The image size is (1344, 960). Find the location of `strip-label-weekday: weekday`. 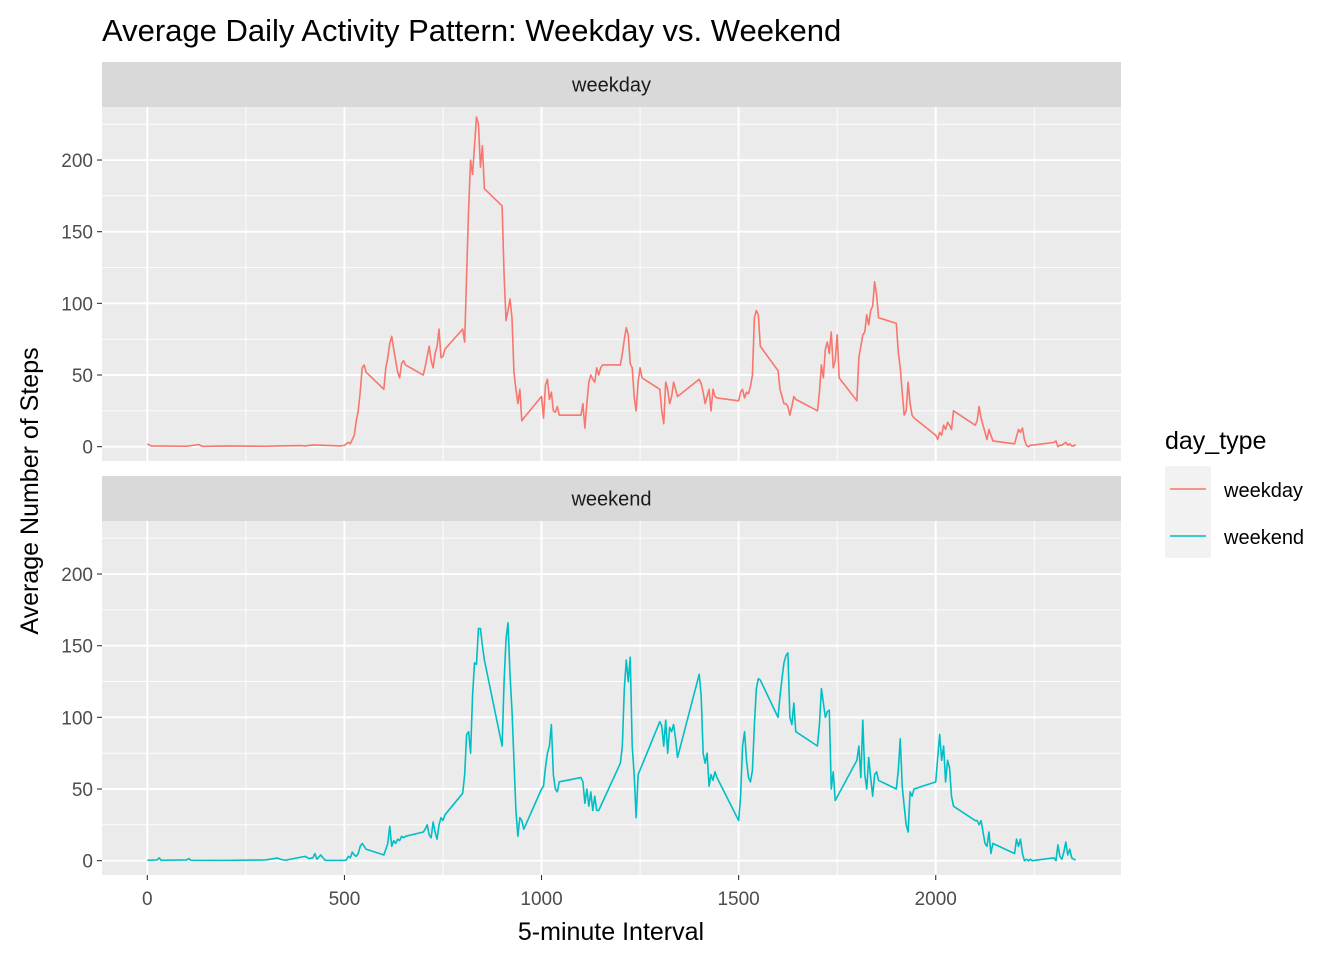

strip-label-weekday: weekday is located at coordinates (611, 86).